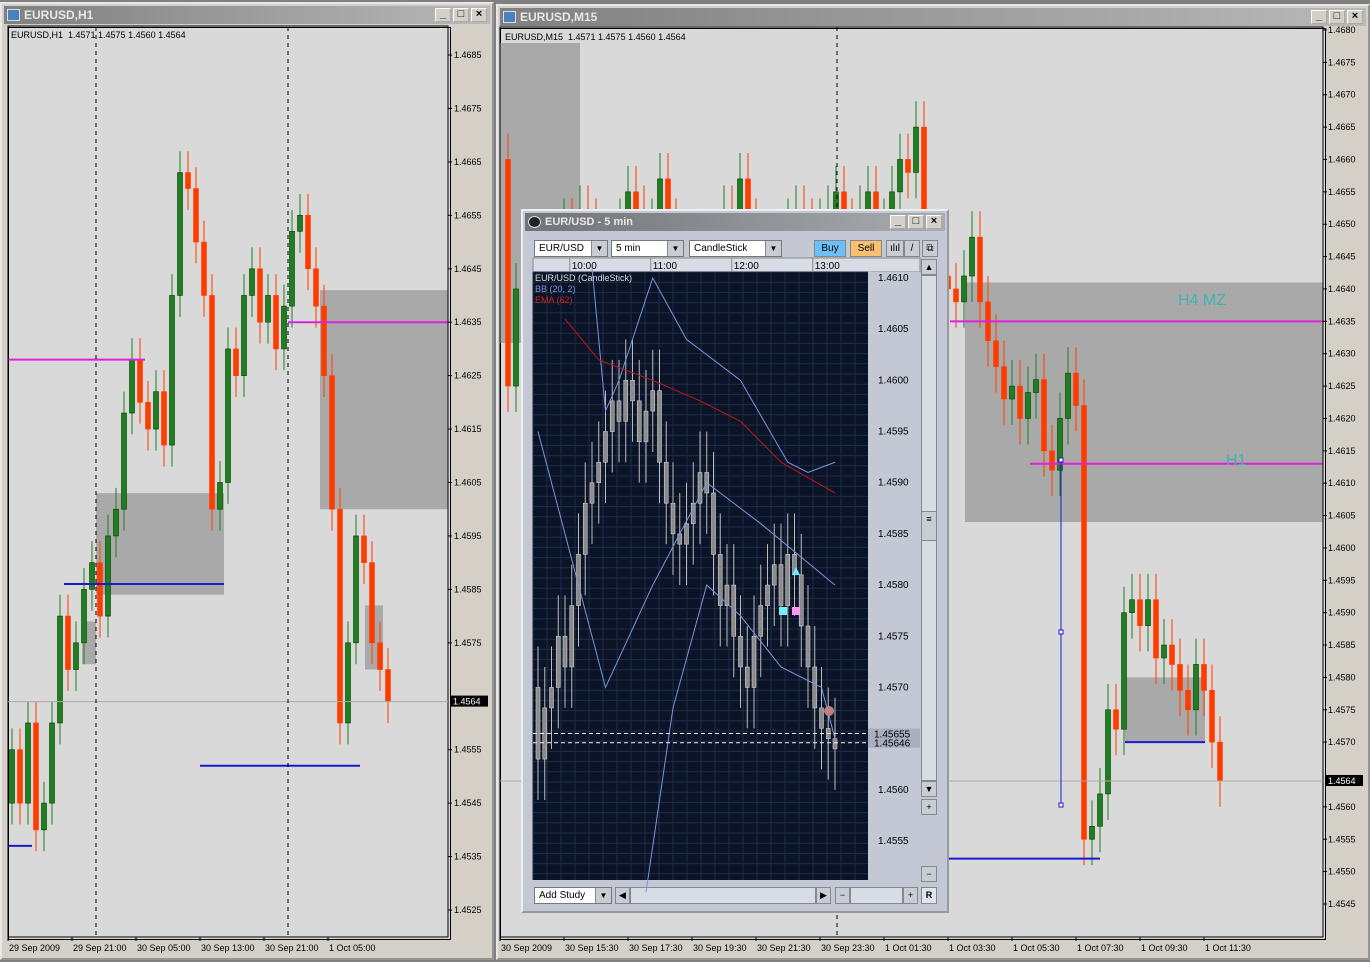 Image resolution: width=1370 pixels, height=962 pixels. What do you see at coordinates (595, 37) in the screenshot?
I see `m15-ohlc-header: EURUSD,M15 1.4571 1.4575 1.4560 1.4564` at bounding box center [595, 37].